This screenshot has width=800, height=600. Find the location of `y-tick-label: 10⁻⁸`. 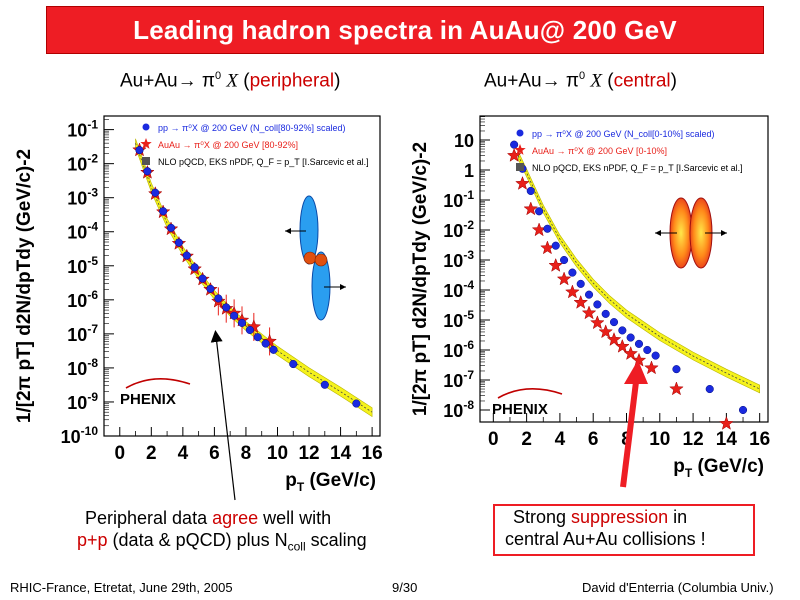

y-tick-label: 10⁻⁸ is located at coordinates (458, 409).